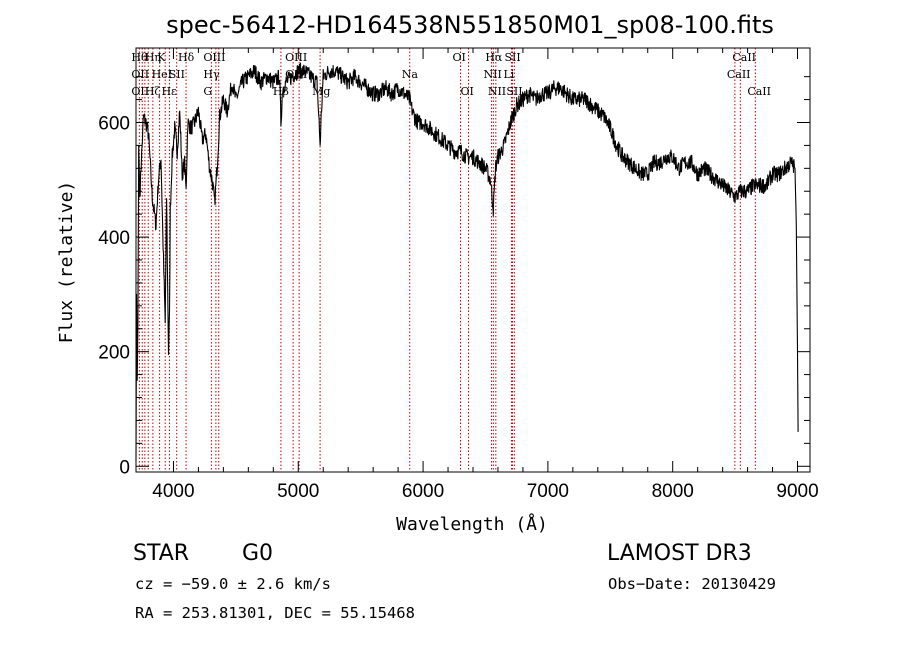 The width and height of the screenshot is (900, 654). What do you see at coordinates (275, 613) in the screenshot?
I see `coordinates: RA = 253.81301, DEC = 55.15468` at bounding box center [275, 613].